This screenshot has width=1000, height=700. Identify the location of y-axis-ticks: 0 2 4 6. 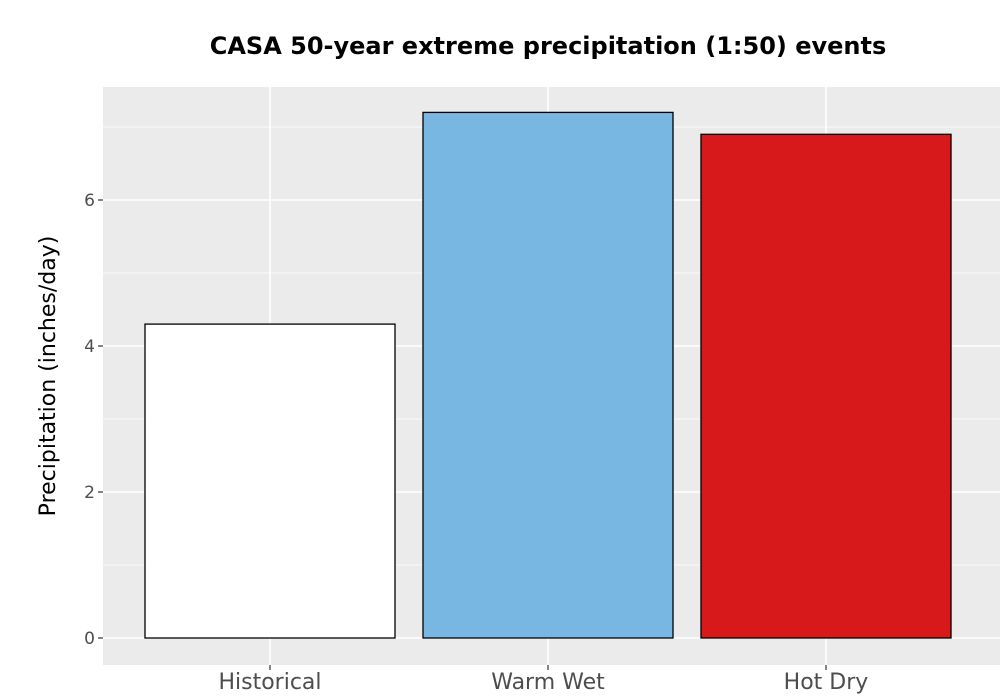
(93, 420).